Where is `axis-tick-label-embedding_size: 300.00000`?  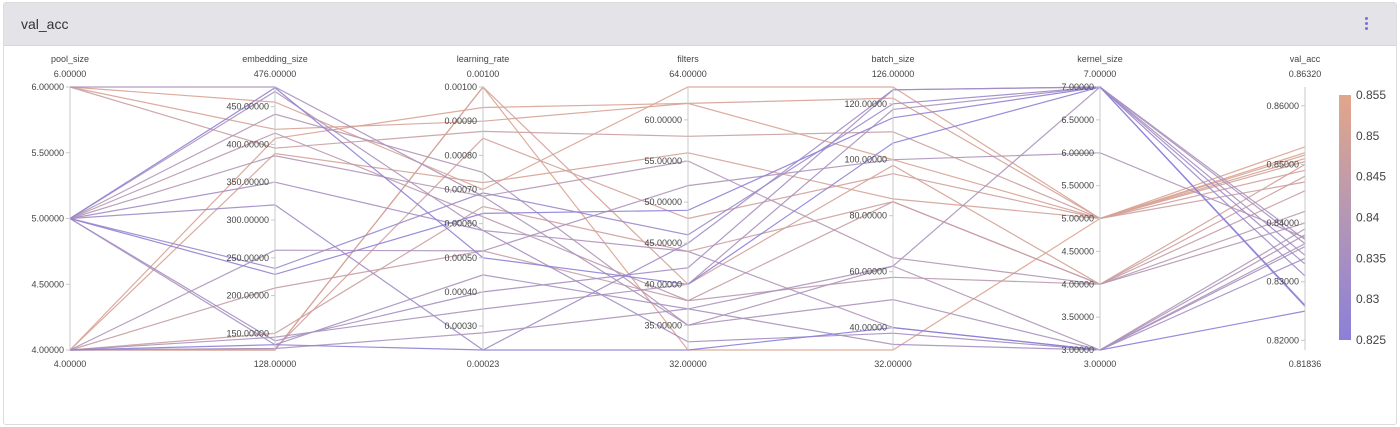
axis-tick-label-embedding_size: 300.00000 is located at coordinates (247, 220).